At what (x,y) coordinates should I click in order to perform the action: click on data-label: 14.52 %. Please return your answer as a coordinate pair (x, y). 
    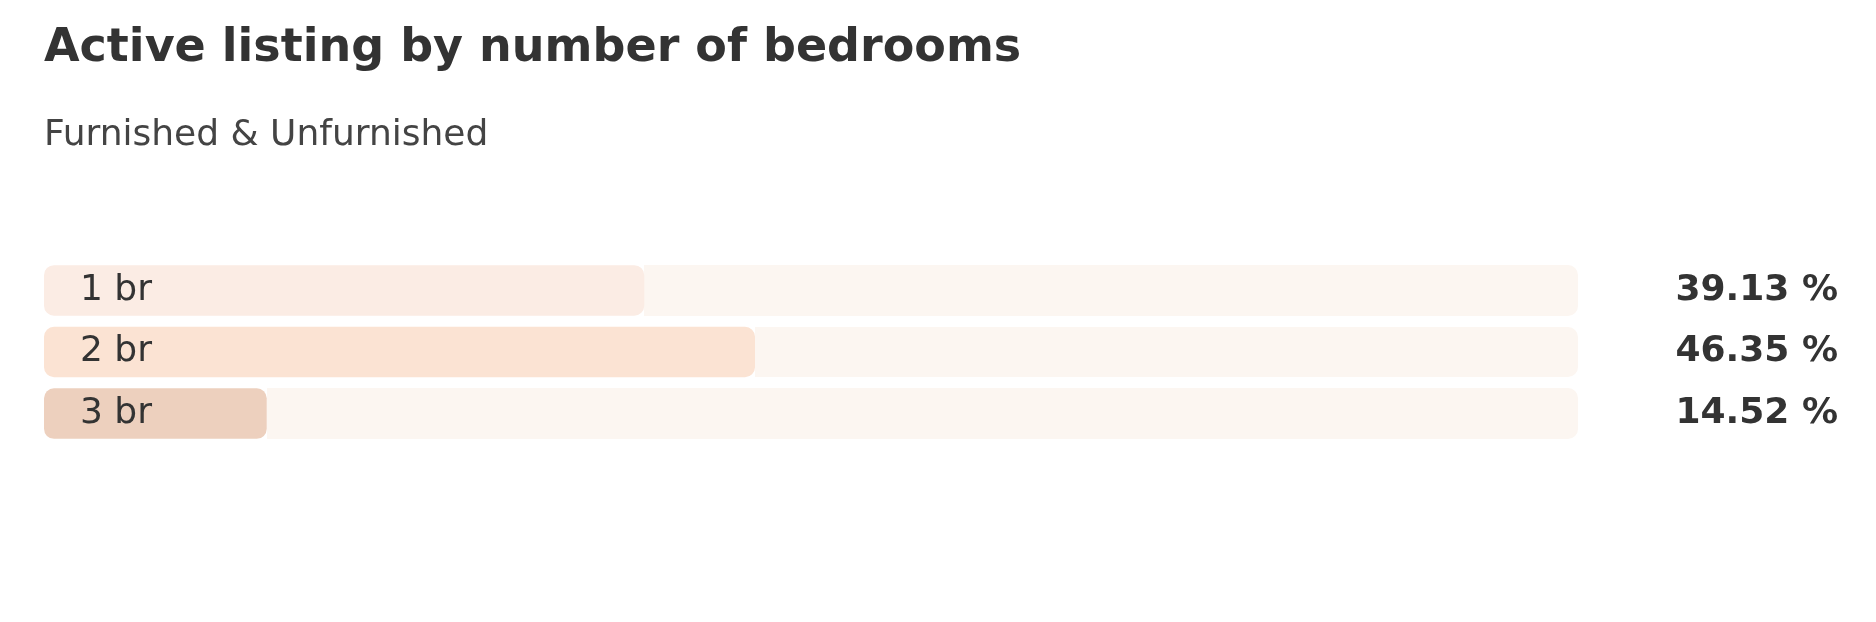
    Looking at the image, I should click on (1756, 410).